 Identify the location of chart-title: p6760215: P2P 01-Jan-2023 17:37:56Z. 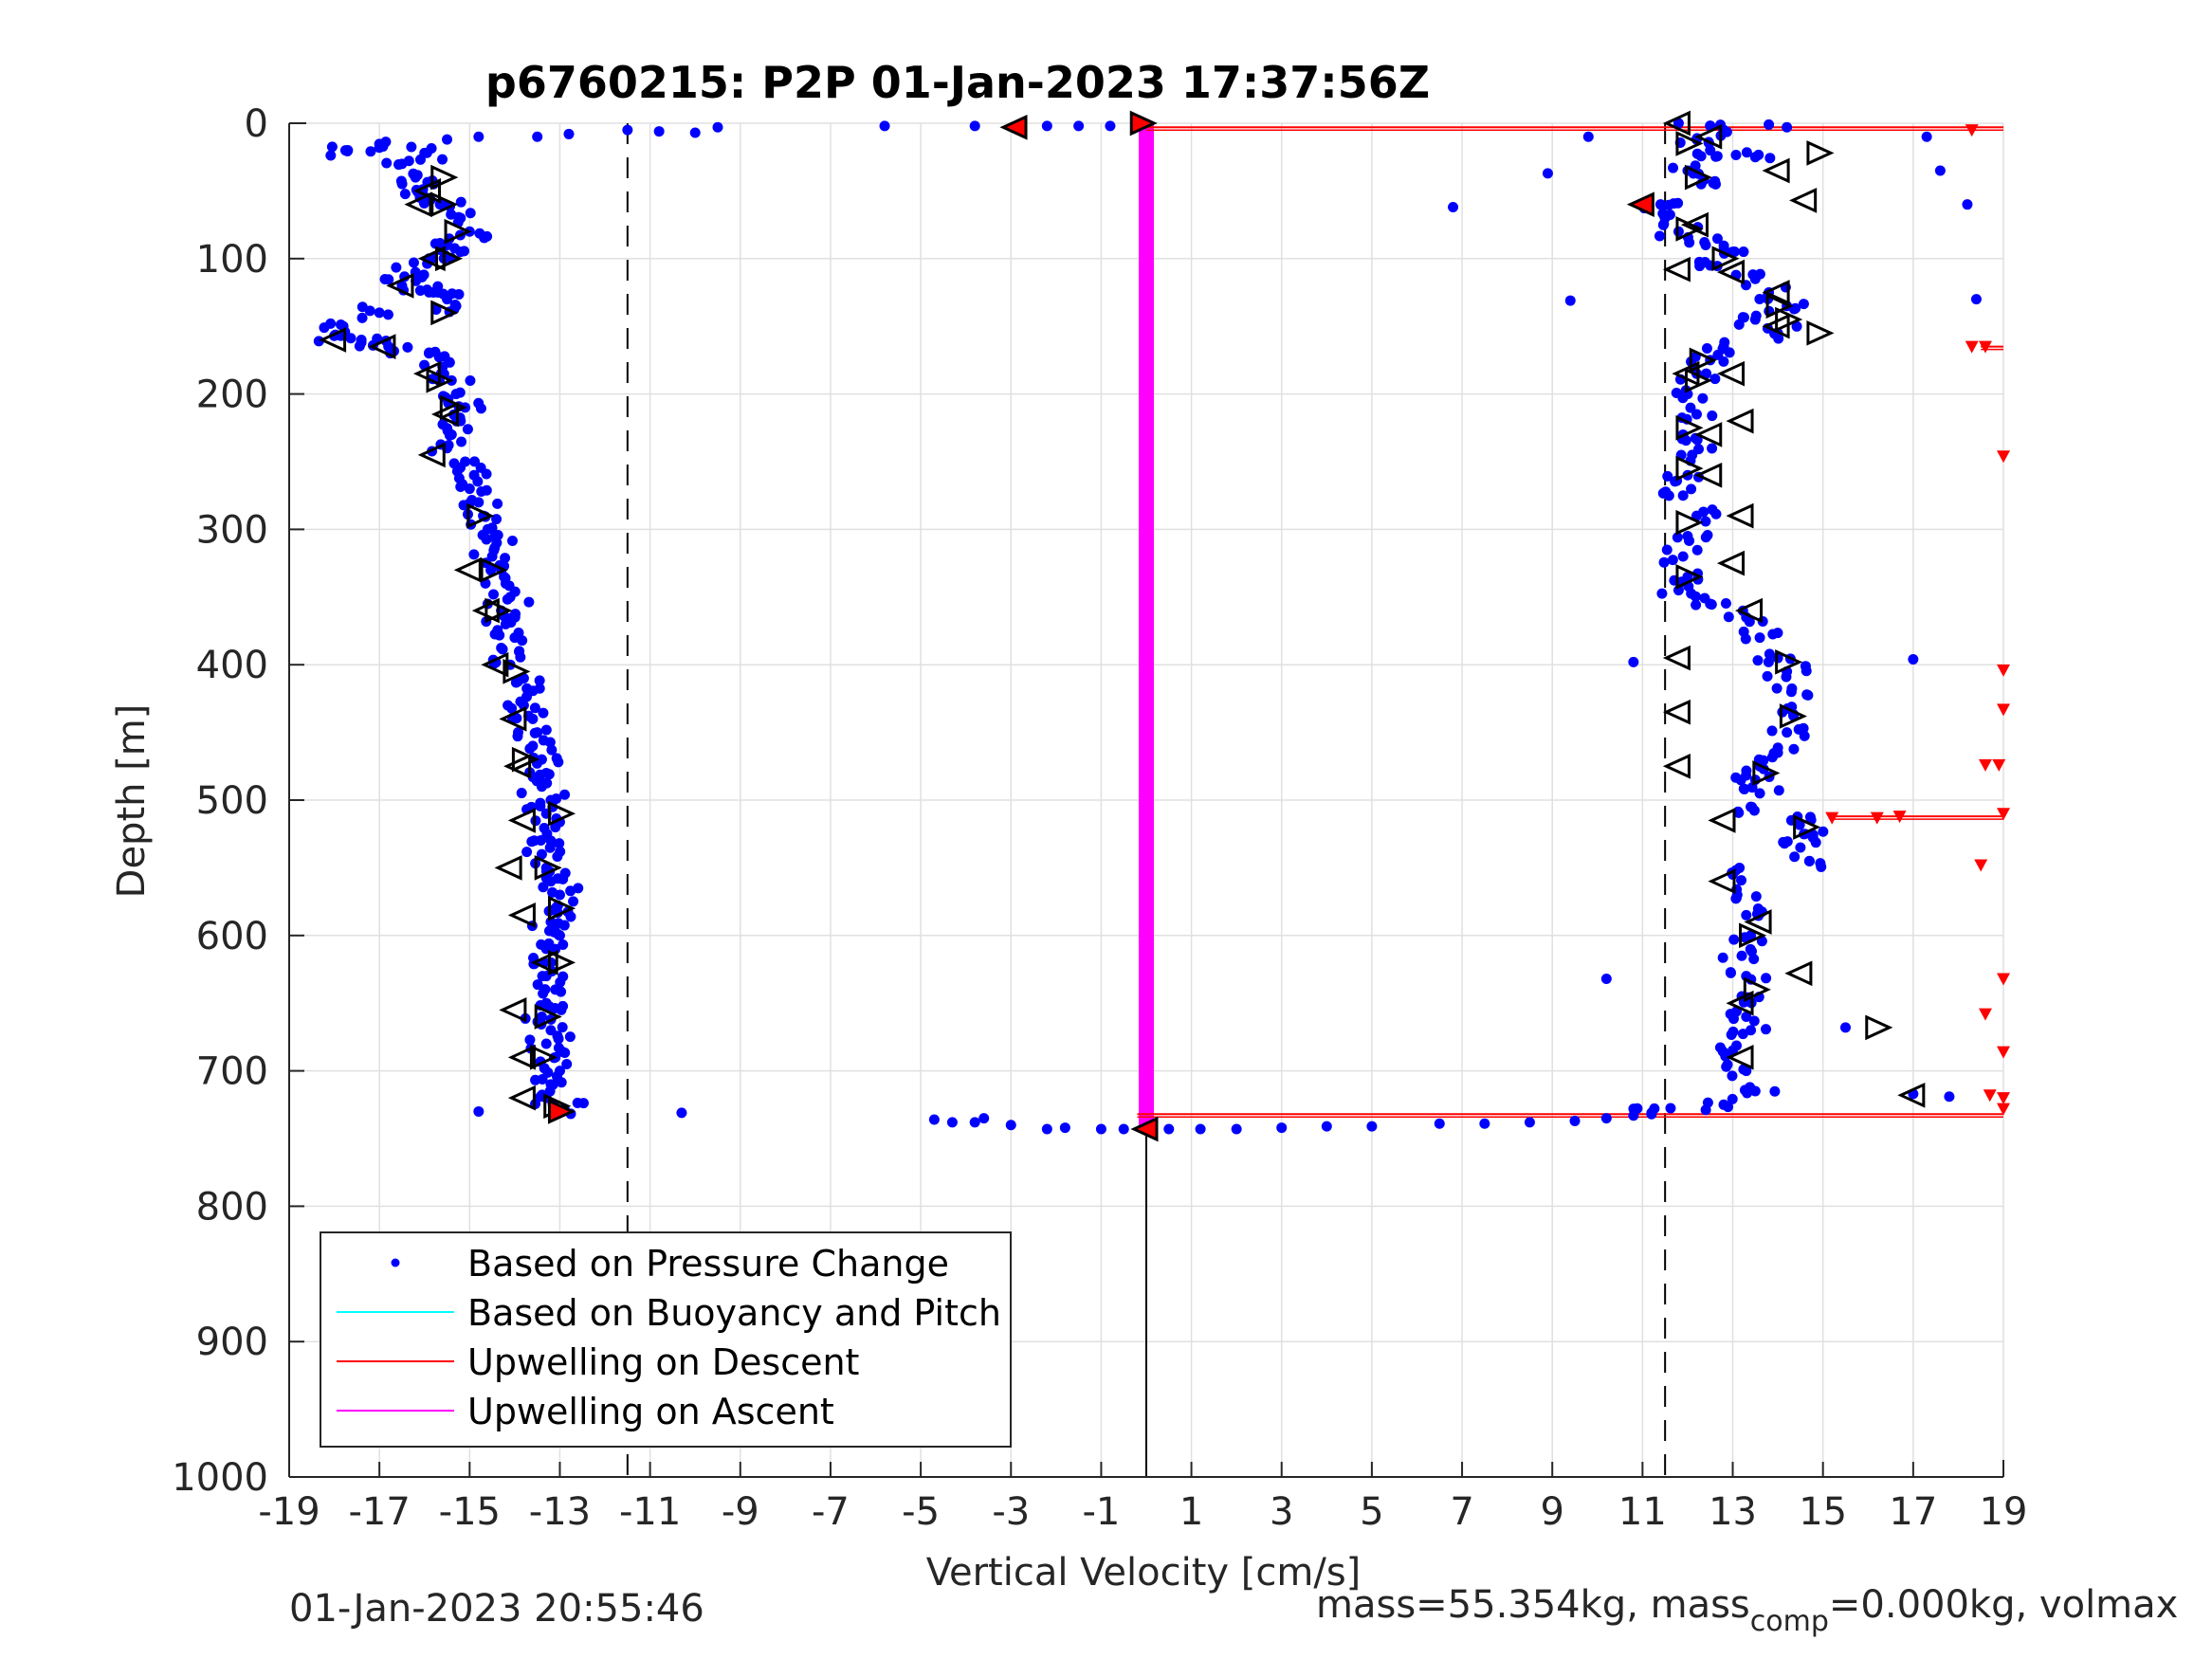
(957, 82).